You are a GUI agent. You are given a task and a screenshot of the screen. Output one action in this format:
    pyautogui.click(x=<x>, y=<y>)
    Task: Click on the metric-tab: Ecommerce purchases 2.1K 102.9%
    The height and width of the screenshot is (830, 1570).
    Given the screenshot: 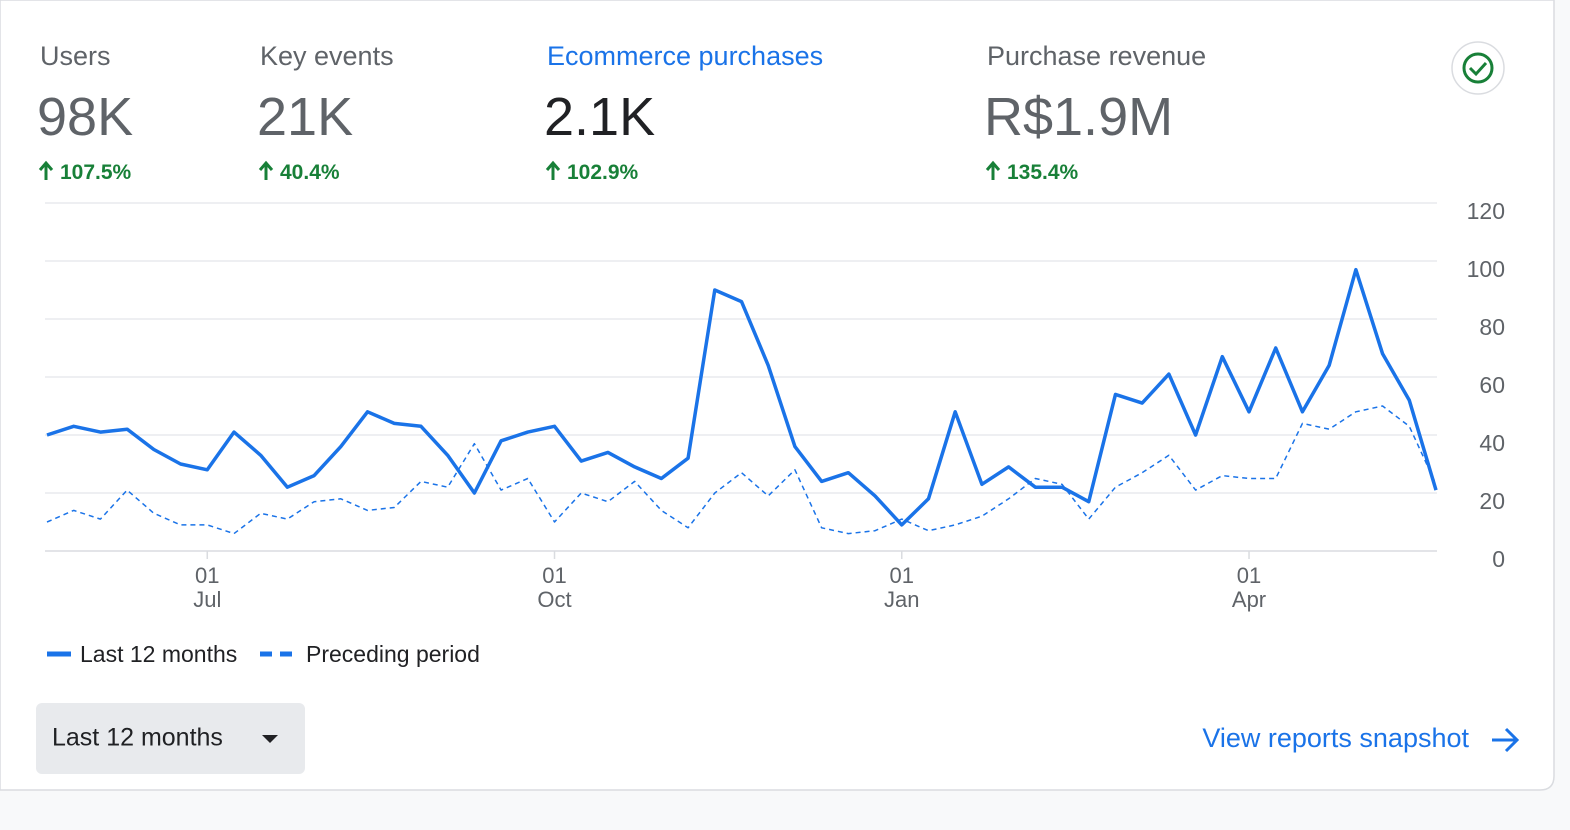 What is the action you would take?
    pyautogui.click(x=683, y=112)
    